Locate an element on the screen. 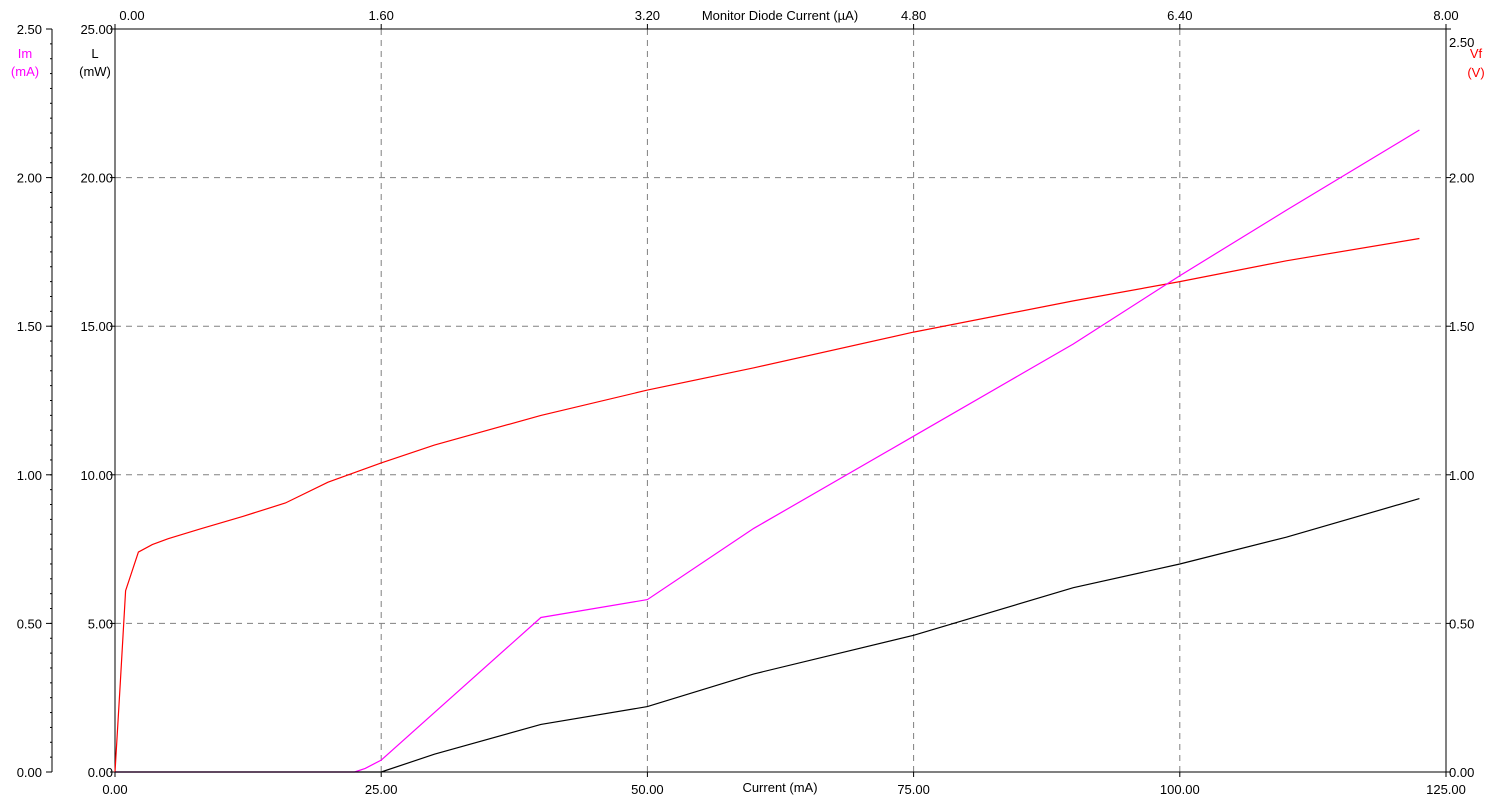 This screenshot has height=807, width=1502. x2-tick-label: 1.60 is located at coordinates (381, 15).